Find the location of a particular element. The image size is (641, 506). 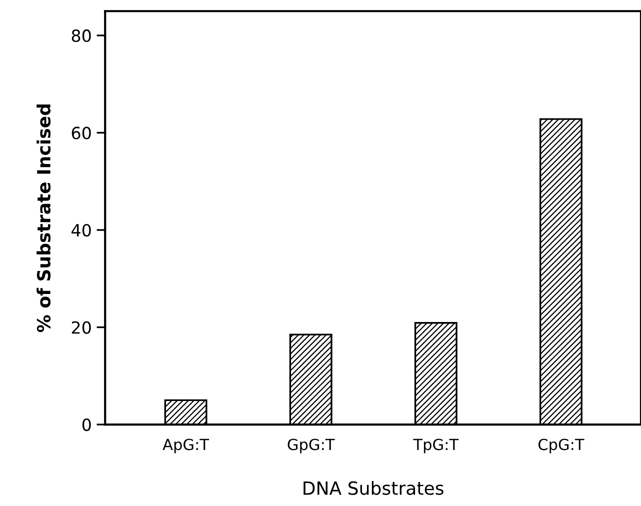

y-tick-label: 20 is located at coordinates (81, 327).